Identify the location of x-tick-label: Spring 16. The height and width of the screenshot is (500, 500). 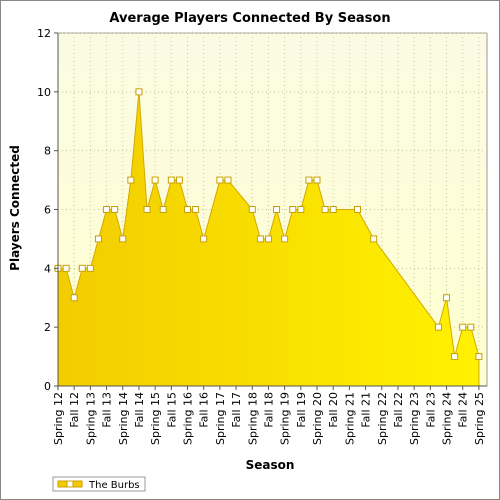
(188, 418).